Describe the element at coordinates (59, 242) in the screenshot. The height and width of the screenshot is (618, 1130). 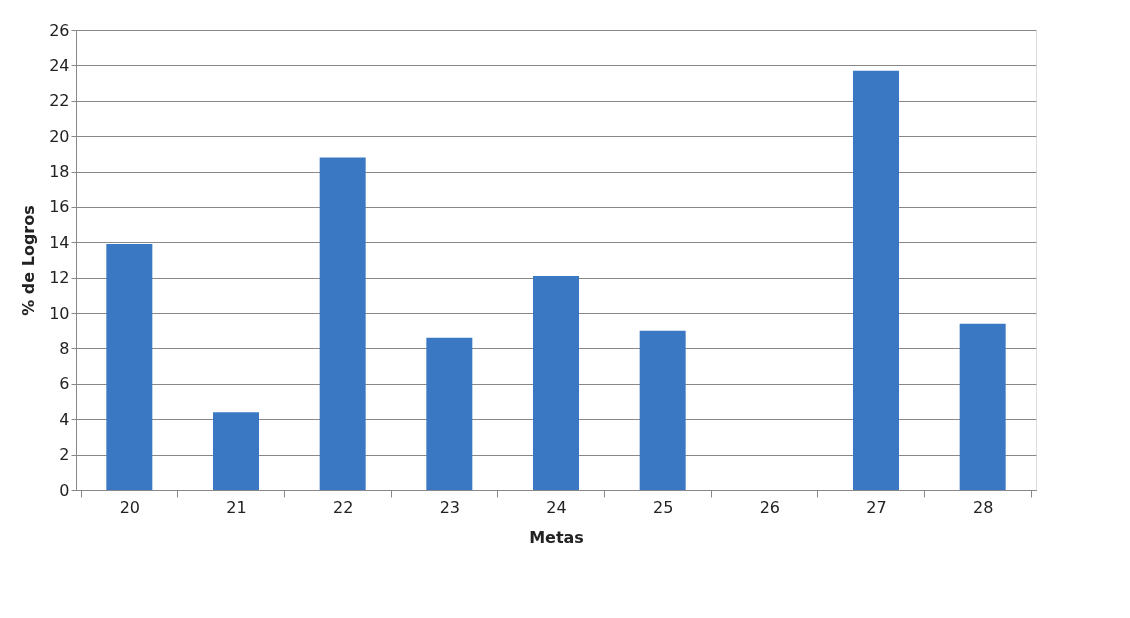
I see `y-tick-label: 14` at that location.